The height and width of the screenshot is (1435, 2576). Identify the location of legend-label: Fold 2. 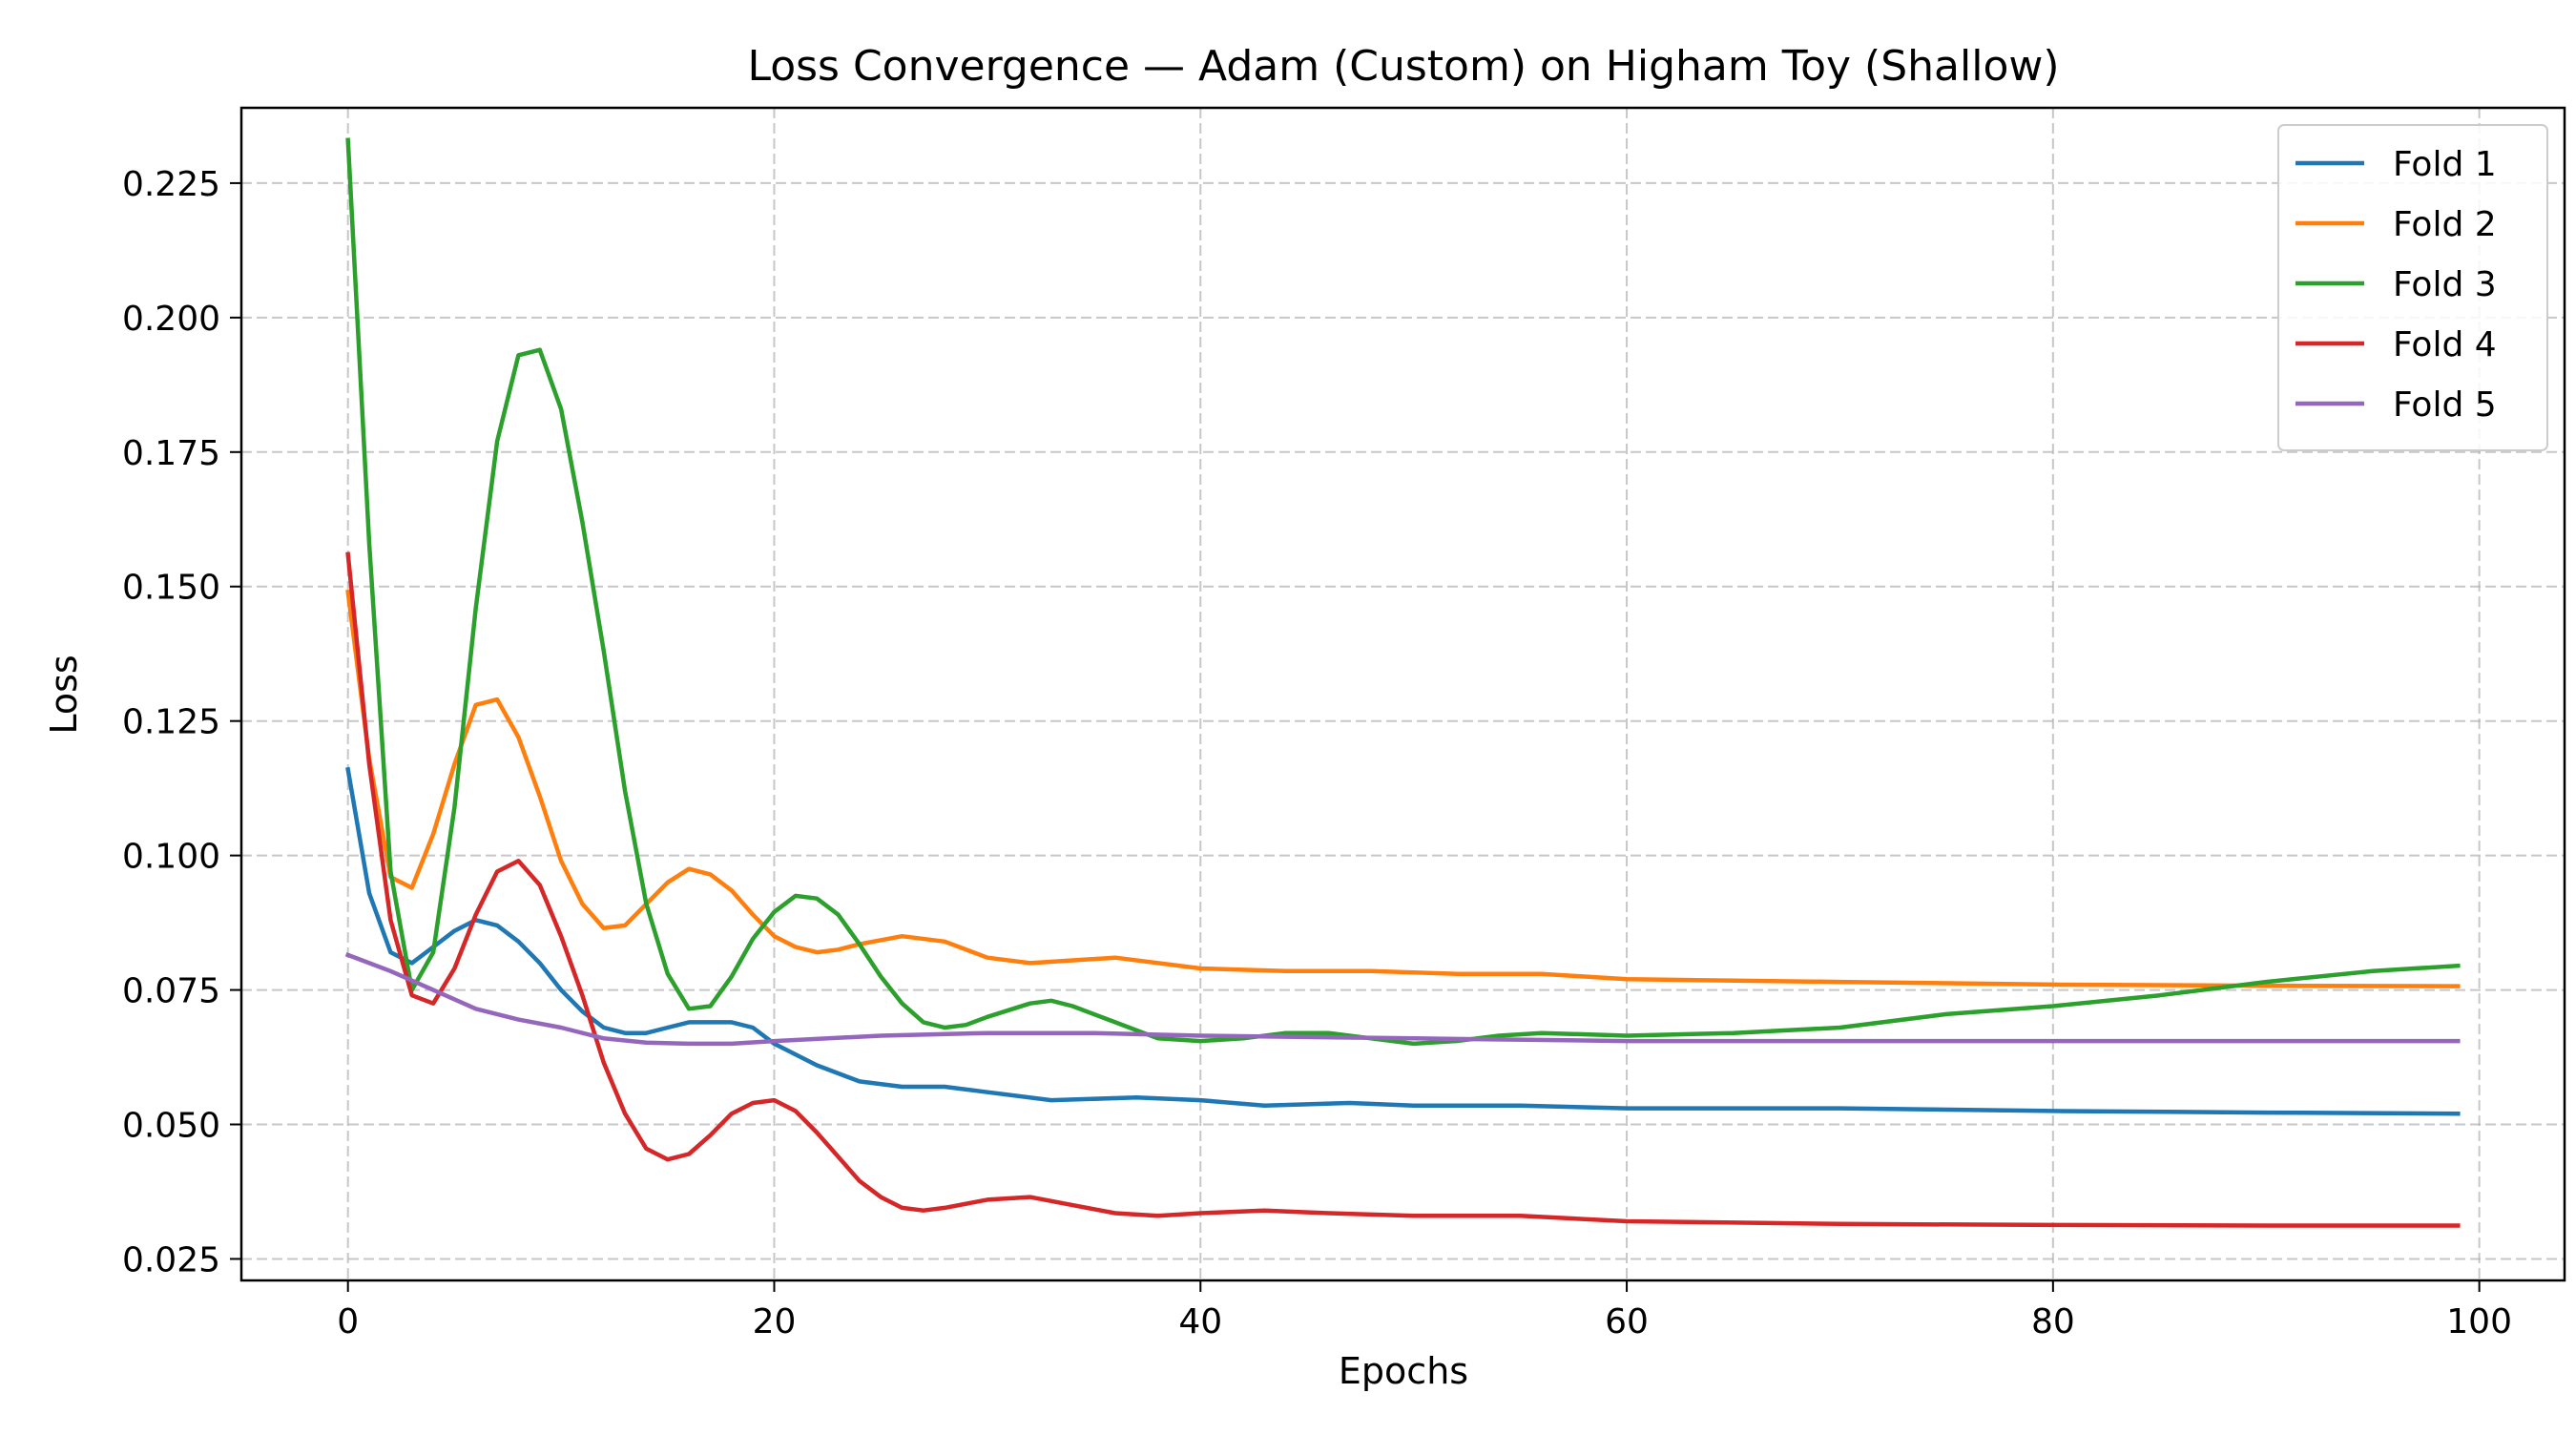
(2445, 224).